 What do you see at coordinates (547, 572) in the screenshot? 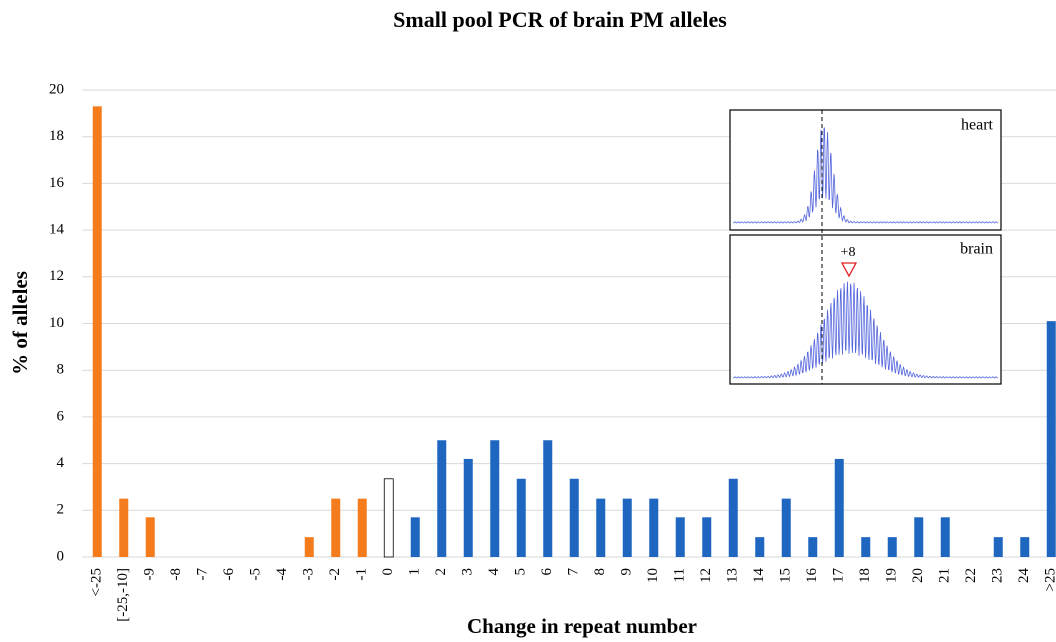
I see `x-tick-label: 6` at bounding box center [547, 572].